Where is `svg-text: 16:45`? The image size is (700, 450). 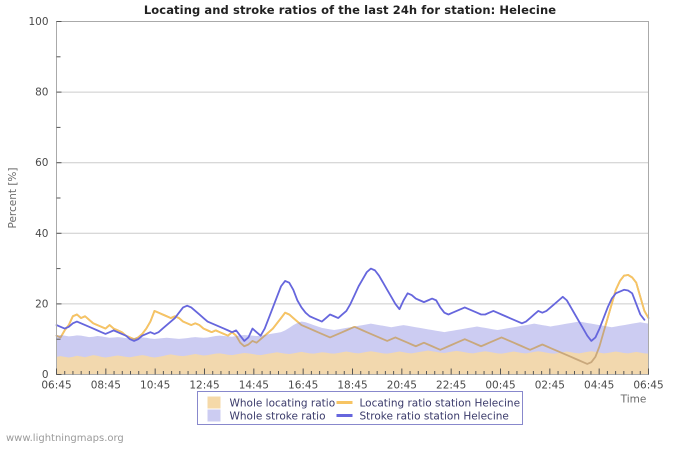 svg-text: 16:45 is located at coordinates (303, 386).